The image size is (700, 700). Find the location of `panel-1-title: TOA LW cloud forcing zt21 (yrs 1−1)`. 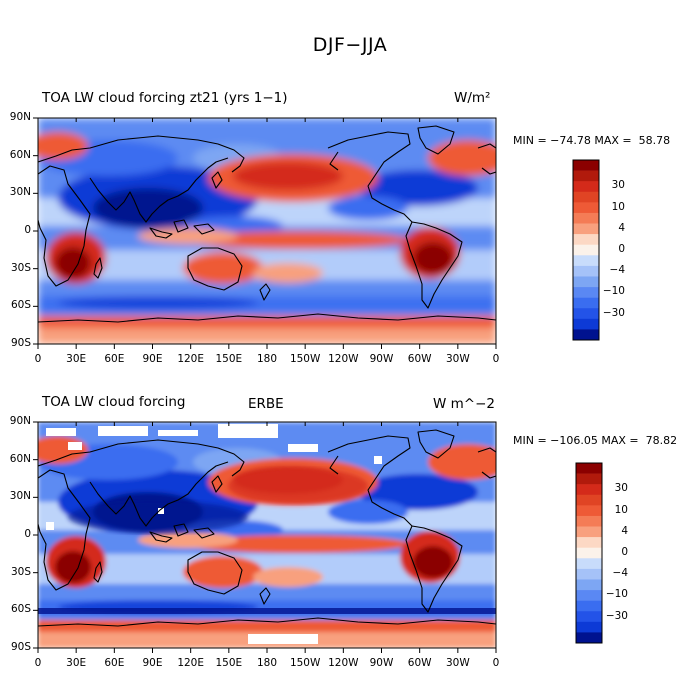

panel-1-title: TOA LW cloud forcing zt21 (yrs 1−1) is located at coordinates (165, 98).